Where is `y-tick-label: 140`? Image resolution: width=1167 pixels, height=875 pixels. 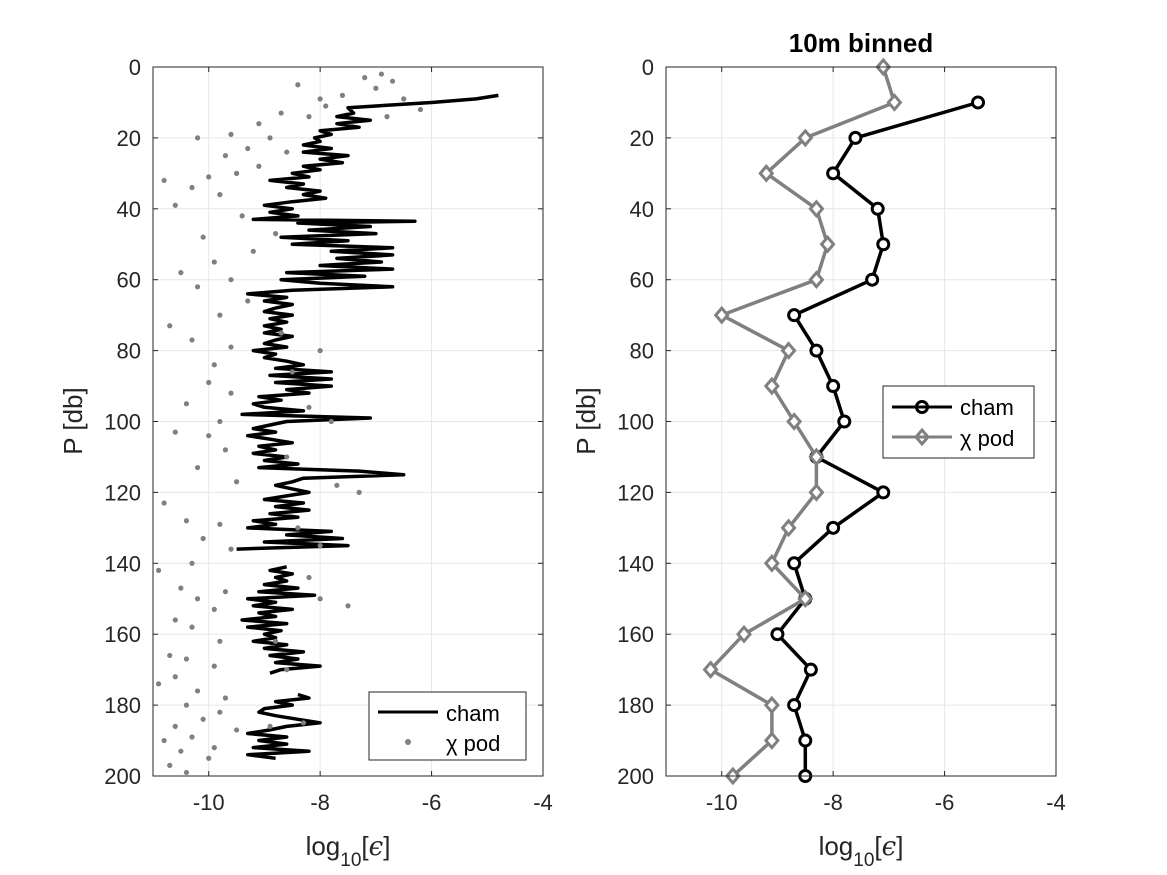 y-tick-label: 140 is located at coordinates (122, 563).